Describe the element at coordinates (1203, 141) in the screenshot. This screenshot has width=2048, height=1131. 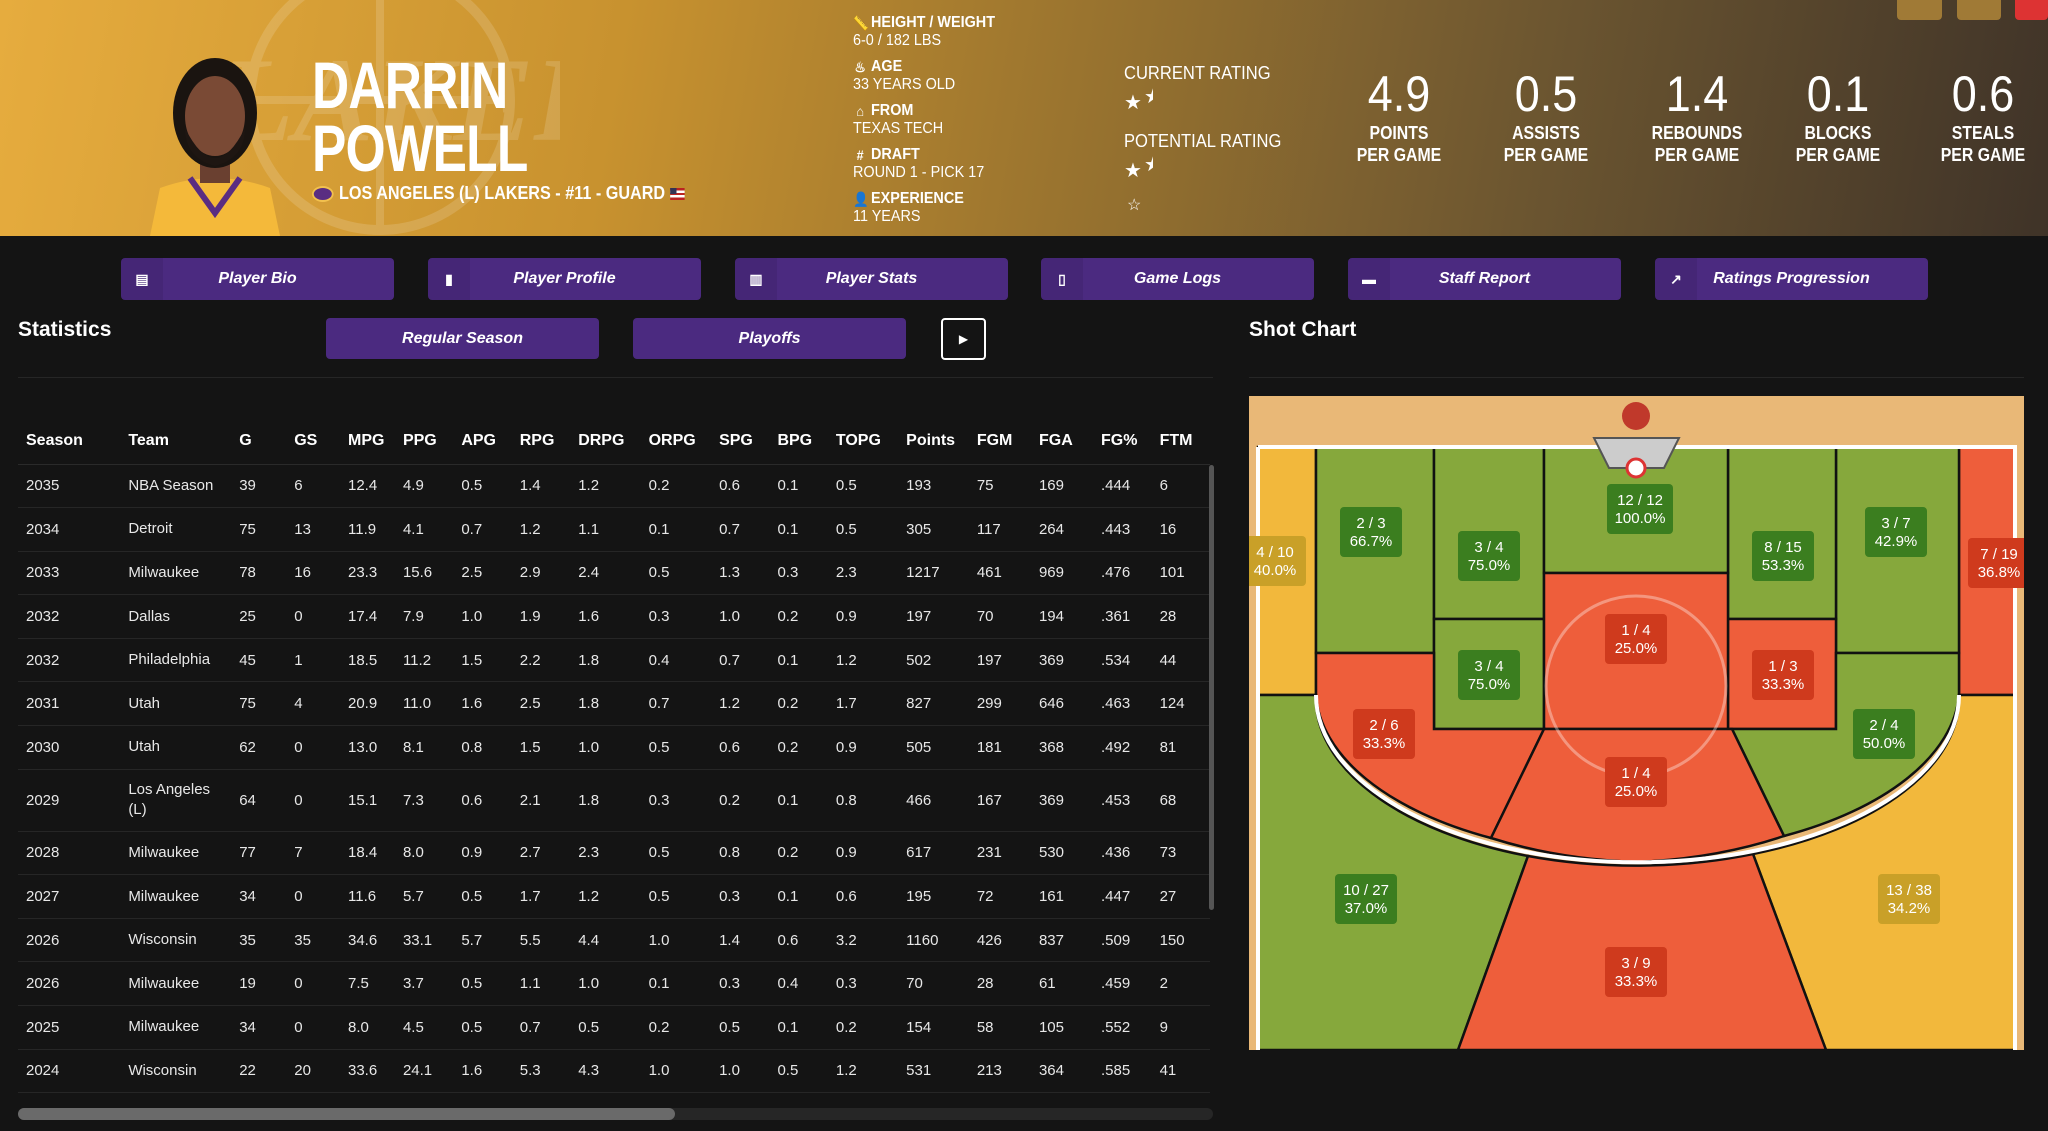
I see `potential-rating-label: POTENTIAL RATING` at that location.